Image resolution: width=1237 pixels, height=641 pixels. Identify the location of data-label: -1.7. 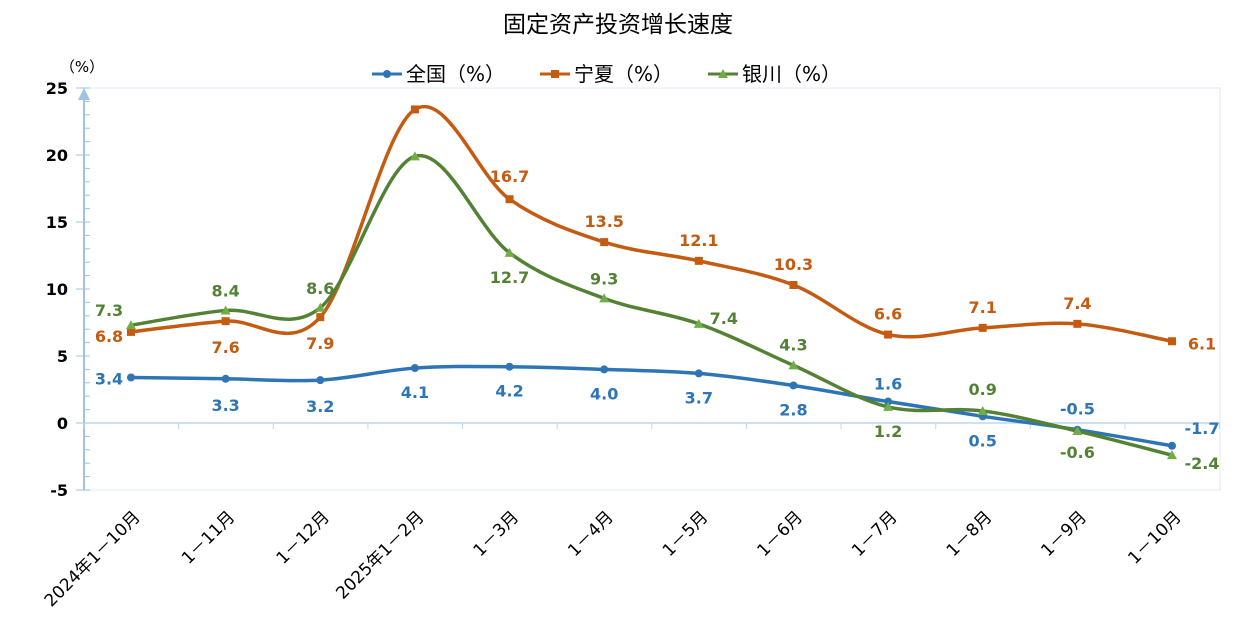
(1202, 428).